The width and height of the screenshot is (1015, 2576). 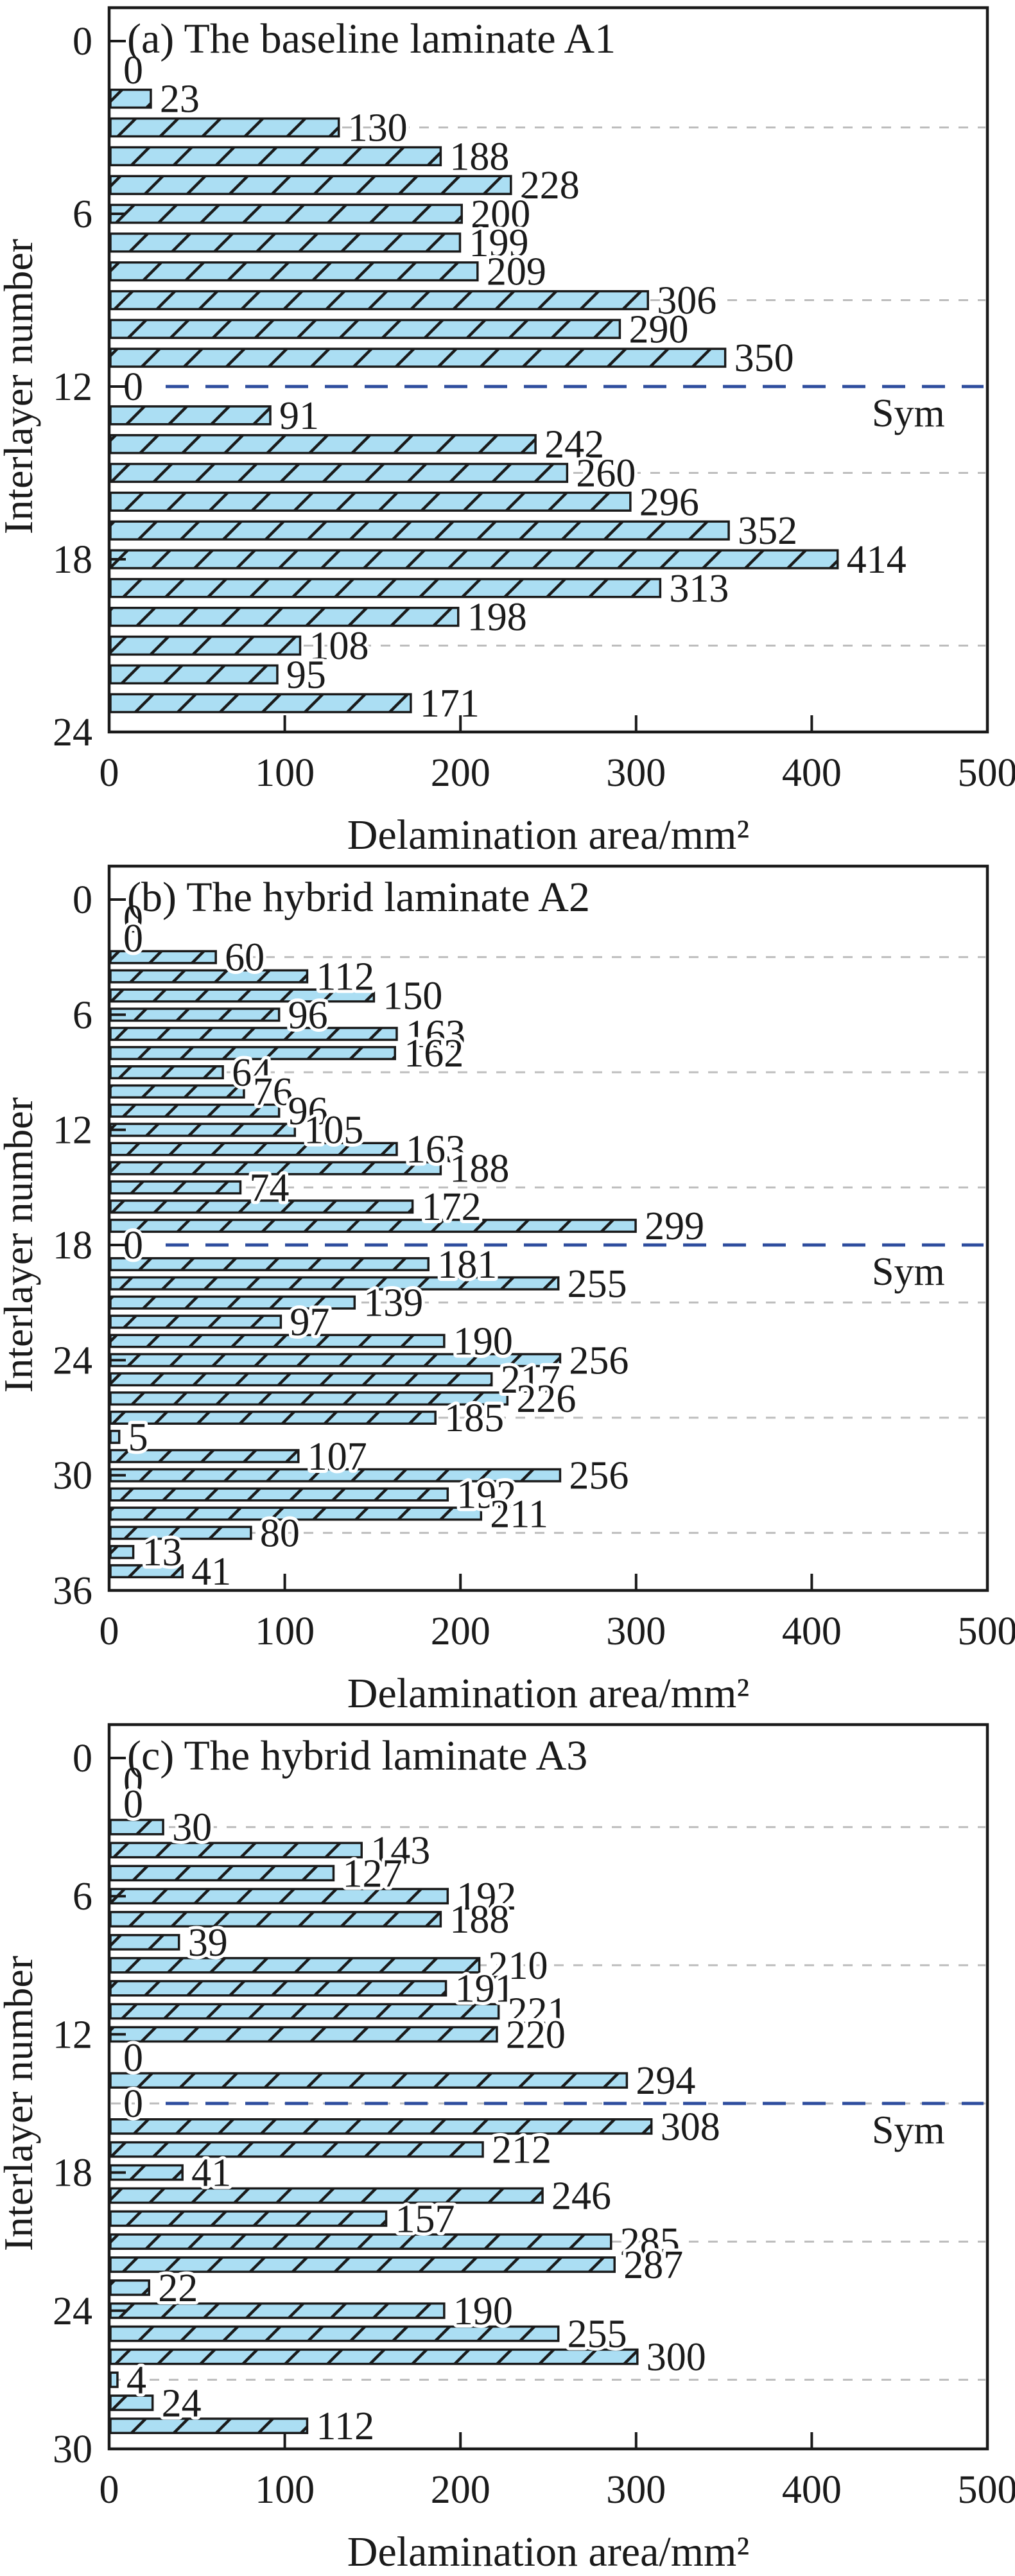 What do you see at coordinates (536, 2035) in the screenshot?
I see `bar-value-label: 220` at bounding box center [536, 2035].